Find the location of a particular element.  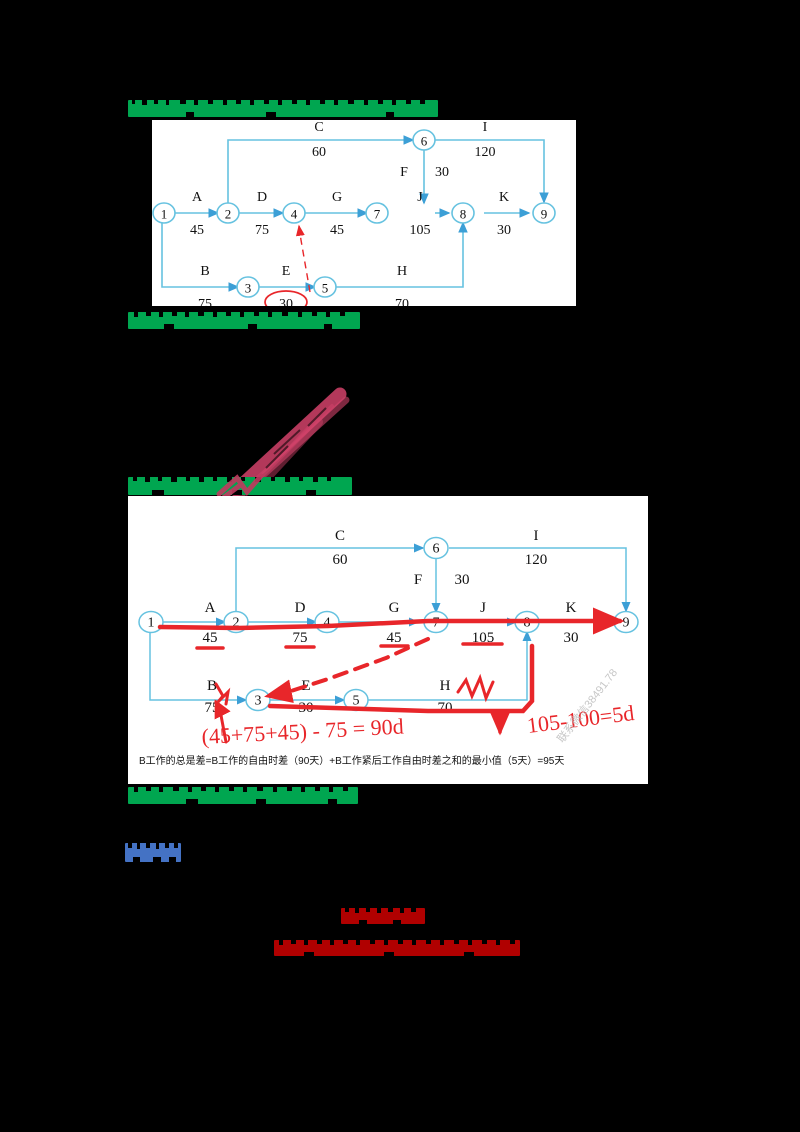

dashed-dependency-arrow is located at coordinates (303, 258).